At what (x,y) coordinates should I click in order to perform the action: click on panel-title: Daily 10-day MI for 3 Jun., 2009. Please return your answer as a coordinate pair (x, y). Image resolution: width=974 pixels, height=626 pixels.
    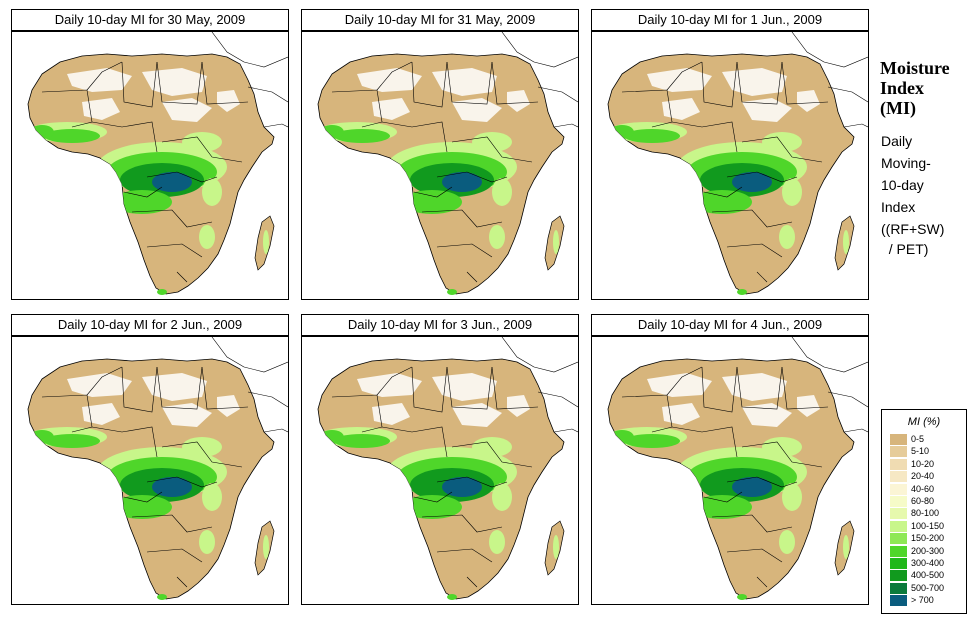
    Looking at the image, I should click on (440, 325).